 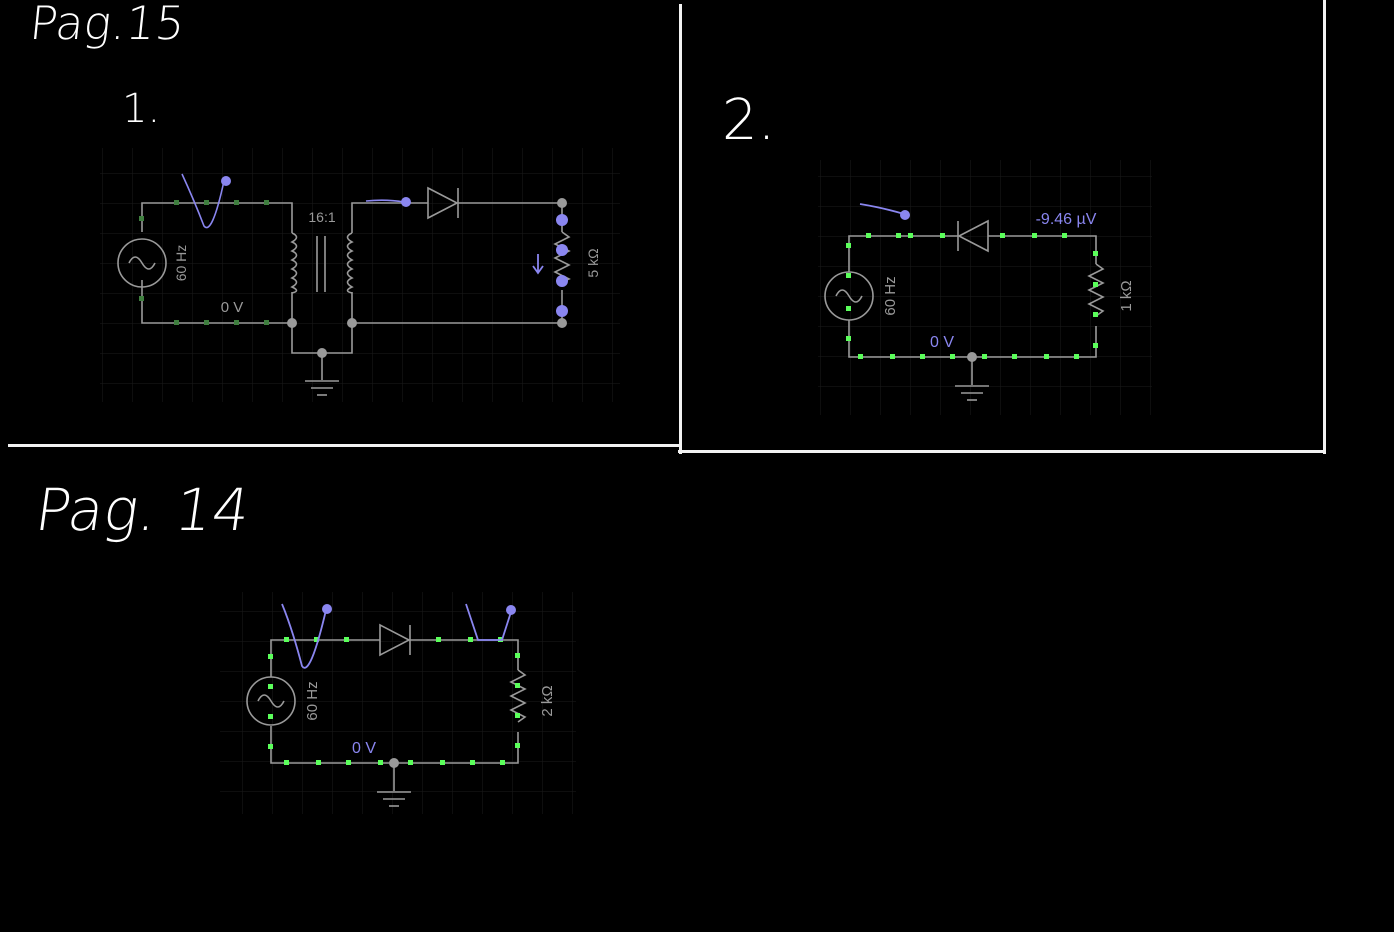 What do you see at coordinates (344, 445) in the screenshot?
I see `divider-horizontal-left` at bounding box center [344, 445].